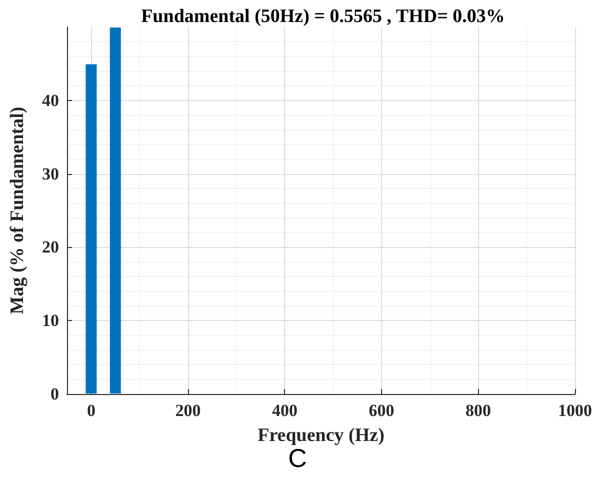 The image size is (595, 490). What do you see at coordinates (323, 16) in the screenshot?
I see `chart-title: Fundamental (50Hz) = 0.5565 , THD= 0.03%` at bounding box center [323, 16].